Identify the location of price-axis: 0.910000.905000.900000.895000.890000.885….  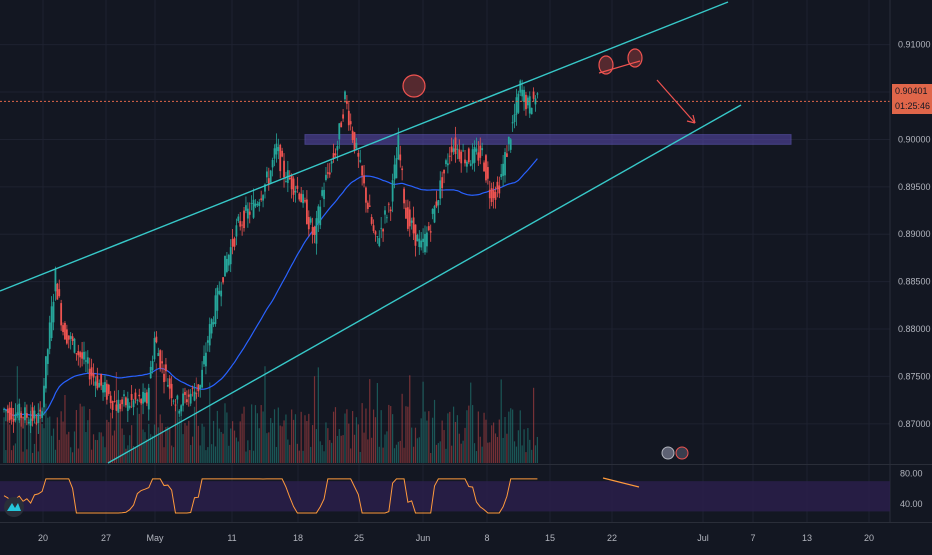
(910, 261).